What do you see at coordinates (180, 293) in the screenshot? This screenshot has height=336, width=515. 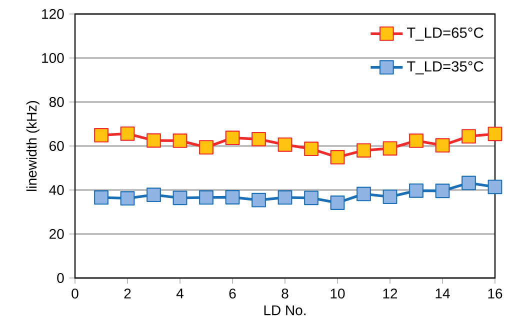 I see `x-tick-label: 4` at bounding box center [180, 293].